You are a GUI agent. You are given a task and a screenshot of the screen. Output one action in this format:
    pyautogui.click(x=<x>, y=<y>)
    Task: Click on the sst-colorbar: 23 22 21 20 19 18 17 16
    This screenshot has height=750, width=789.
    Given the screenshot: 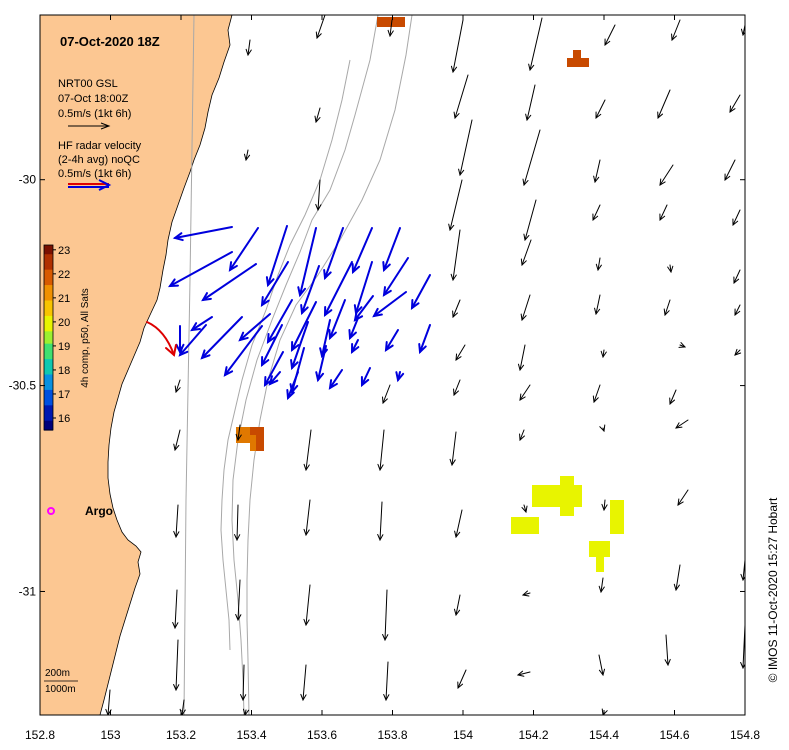 What is the action you would take?
    pyautogui.click(x=56, y=337)
    